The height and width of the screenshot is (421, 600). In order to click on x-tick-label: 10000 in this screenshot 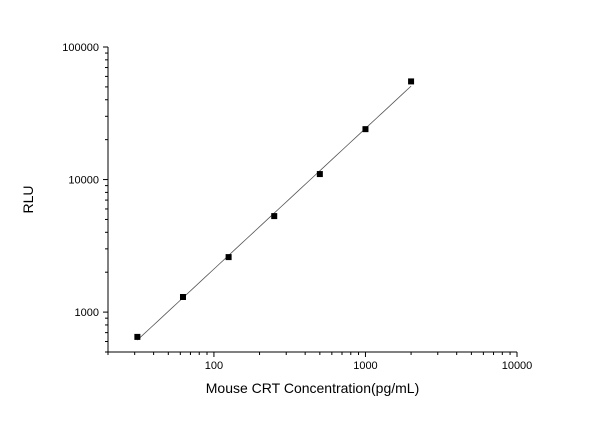, I will do `click(517, 366)`.